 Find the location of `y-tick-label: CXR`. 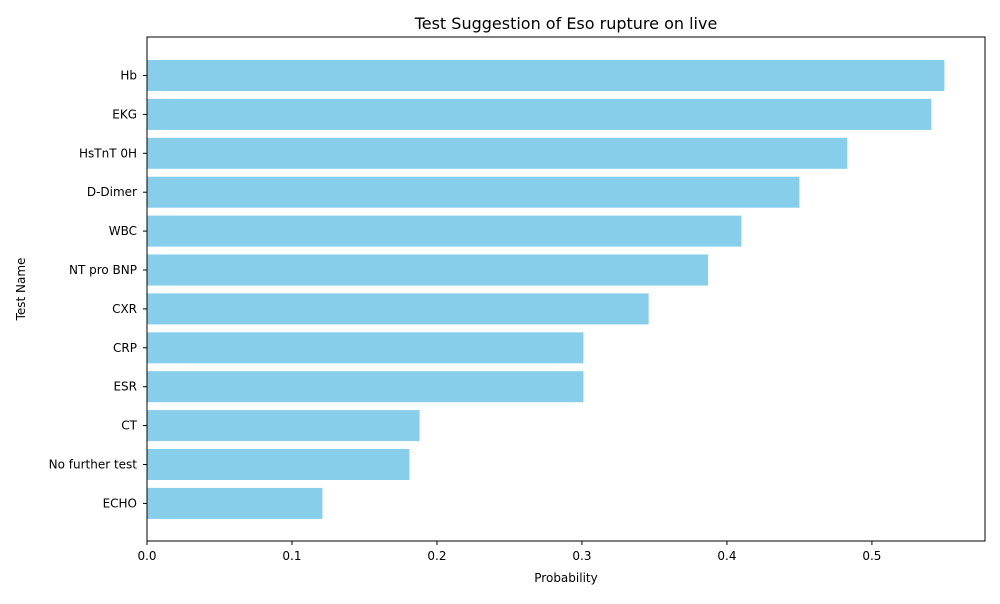

y-tick-label: CXR is located at coordinates (124, 309).